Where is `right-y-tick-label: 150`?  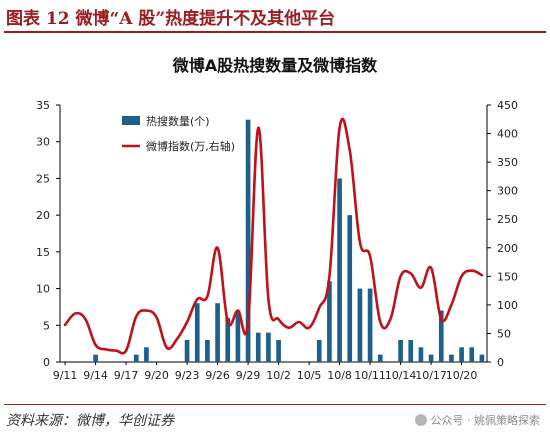
right-y-tick-label: 150 is located at coordinates (507, 276).